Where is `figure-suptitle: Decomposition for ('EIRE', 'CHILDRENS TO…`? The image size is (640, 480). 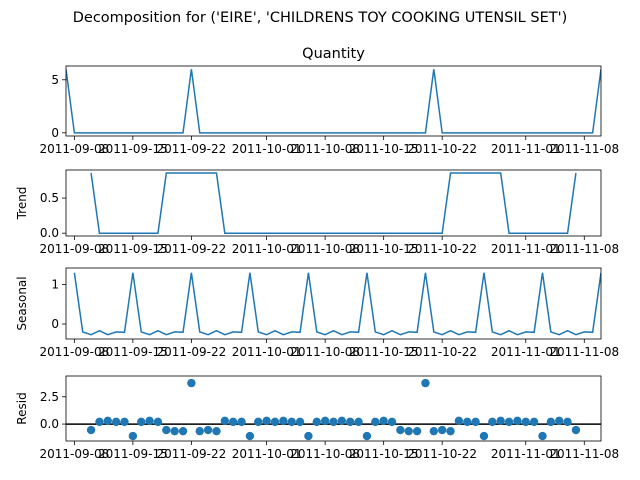 figure-suptitle: Decomposition for ('EIRE', 'CHILDRENS TO… is located at coordinates (320, 18).